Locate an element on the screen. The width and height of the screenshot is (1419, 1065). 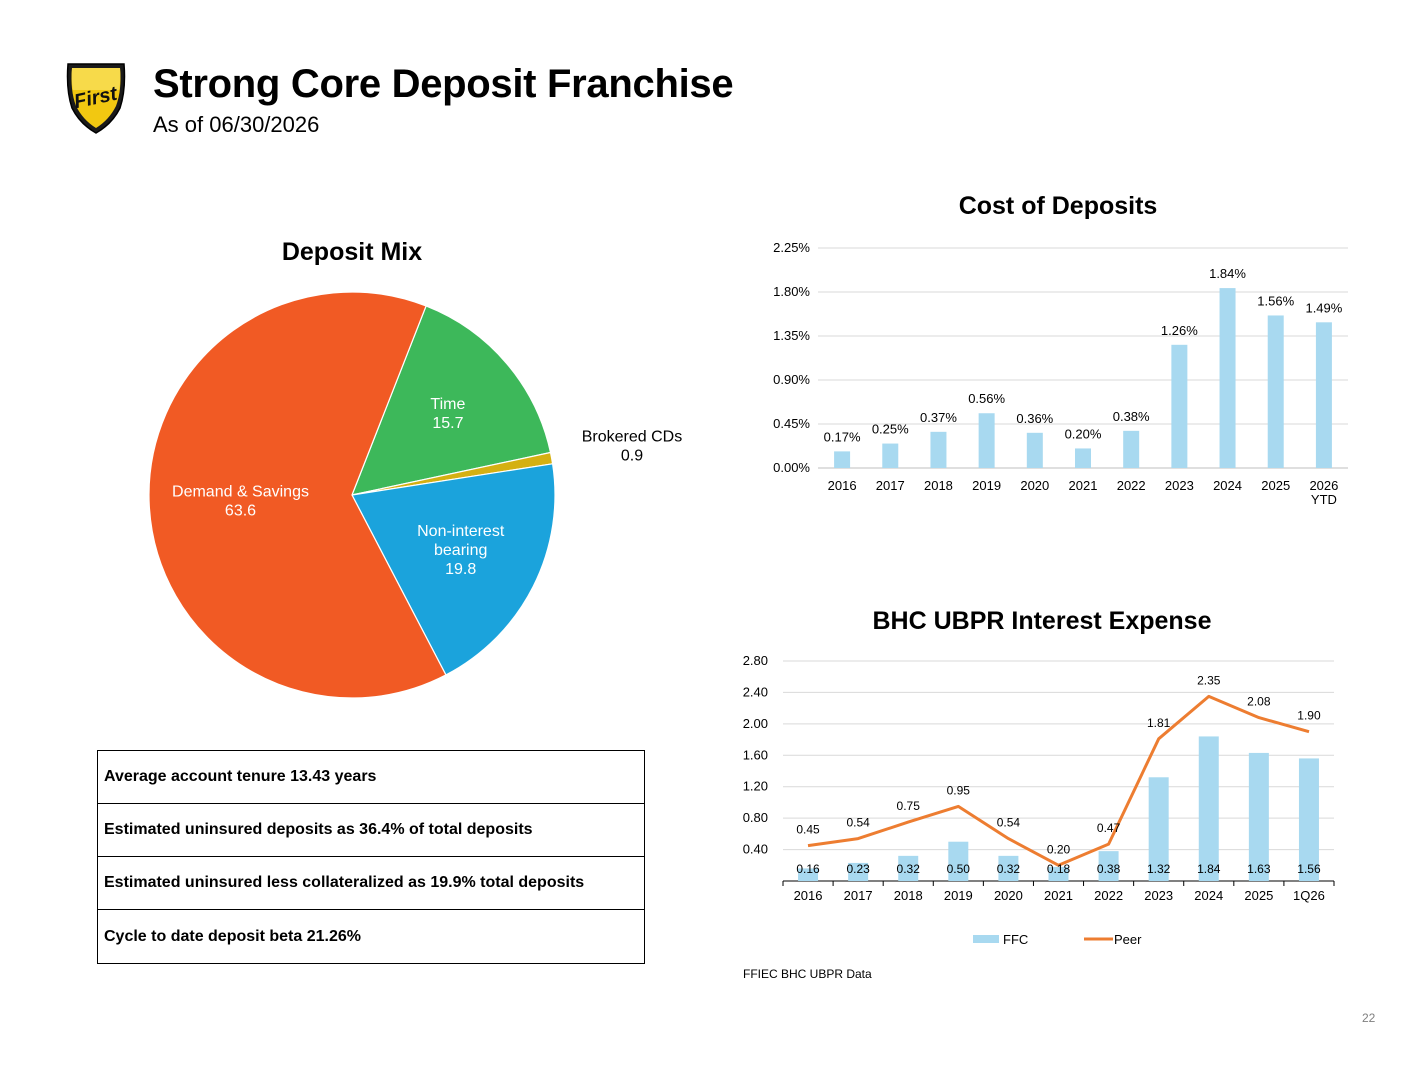
page-number: 22 is located at coordinates (1369, 1018).